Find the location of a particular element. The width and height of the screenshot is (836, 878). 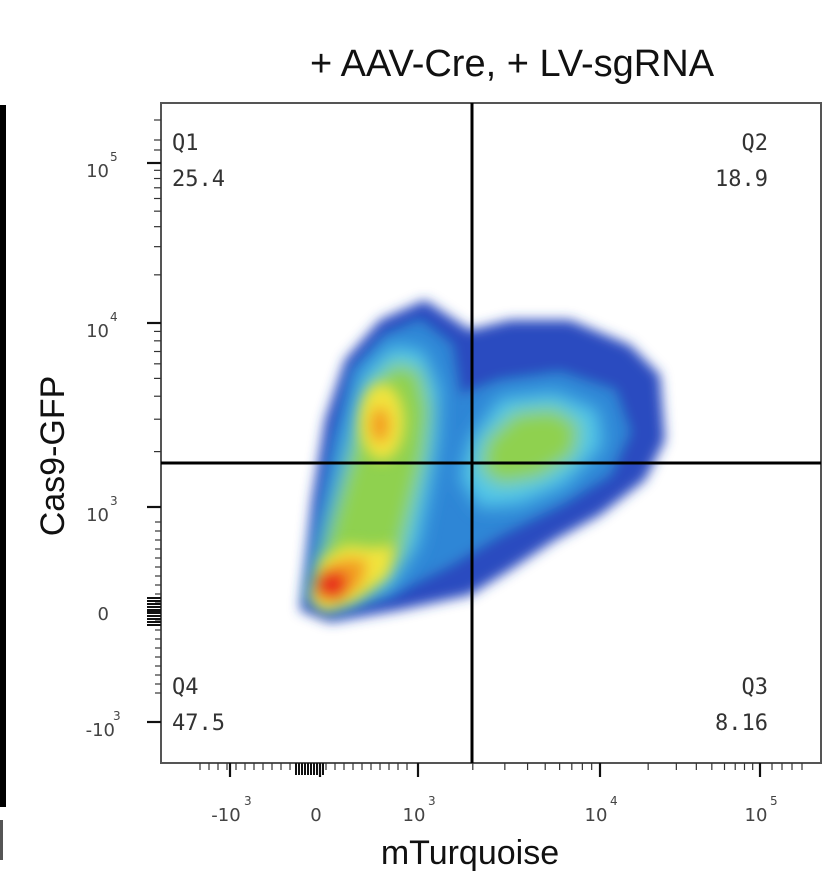

quadrant-q4-name: Q4 is located at coordinates (185, 687).